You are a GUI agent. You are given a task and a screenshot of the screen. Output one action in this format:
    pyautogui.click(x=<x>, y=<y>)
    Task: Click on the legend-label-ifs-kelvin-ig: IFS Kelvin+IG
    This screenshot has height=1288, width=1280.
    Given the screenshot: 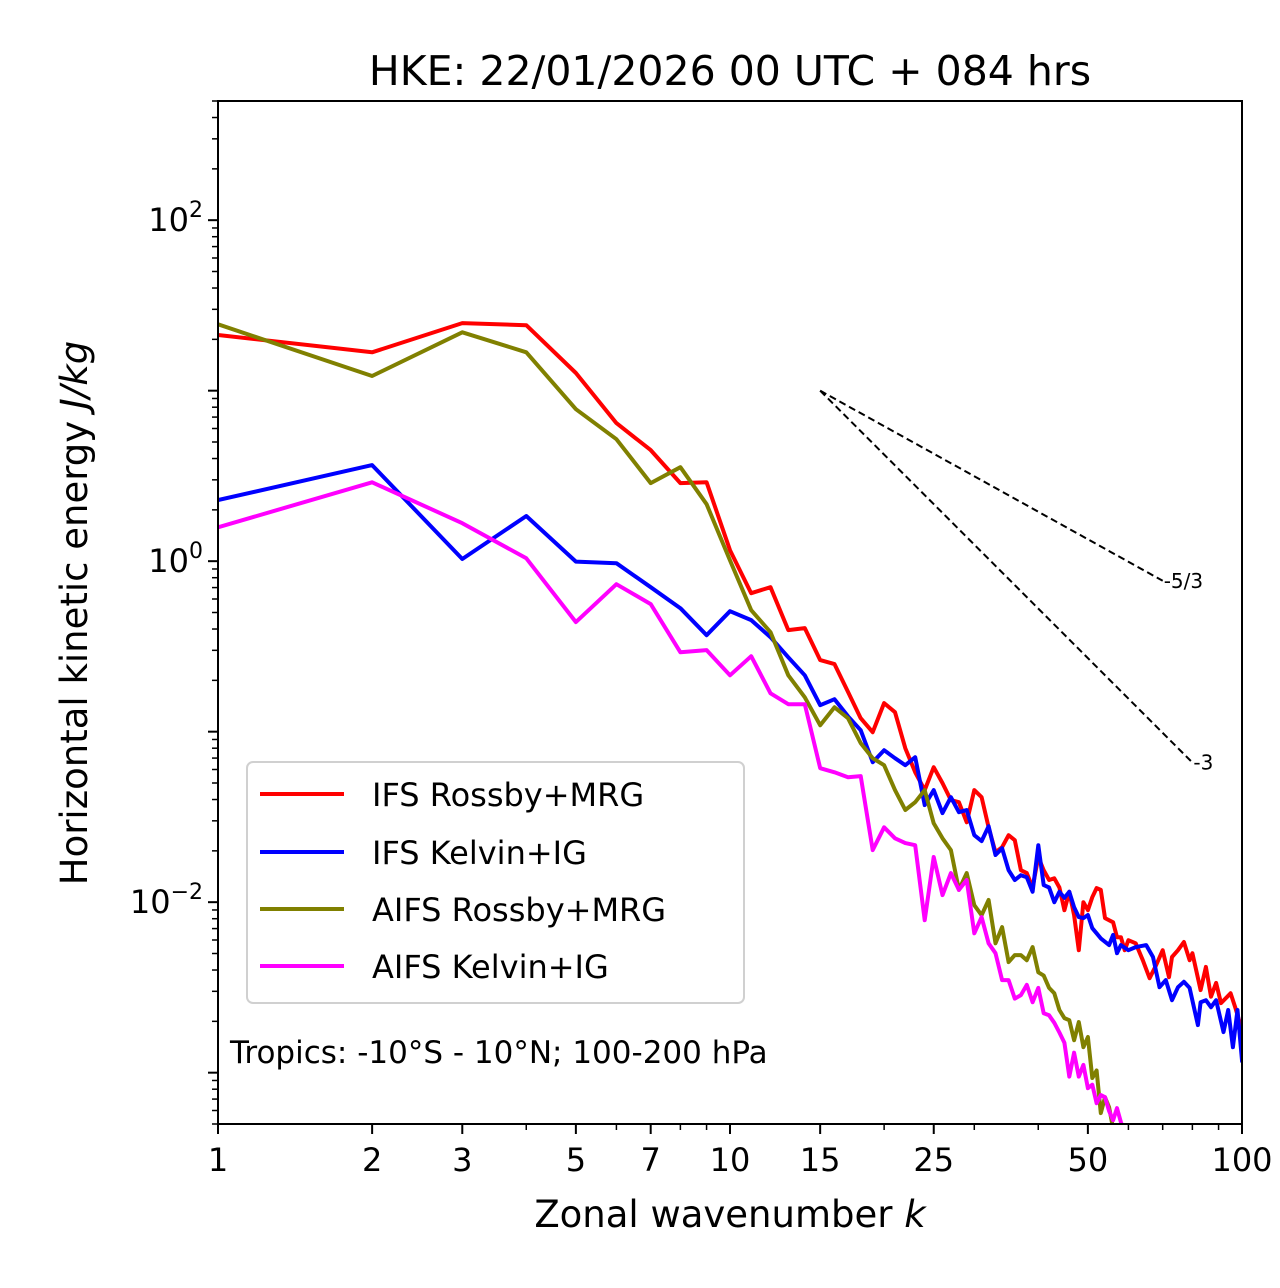 What is the action you would take?
    pyautogui.click(x=479, y=853)
    